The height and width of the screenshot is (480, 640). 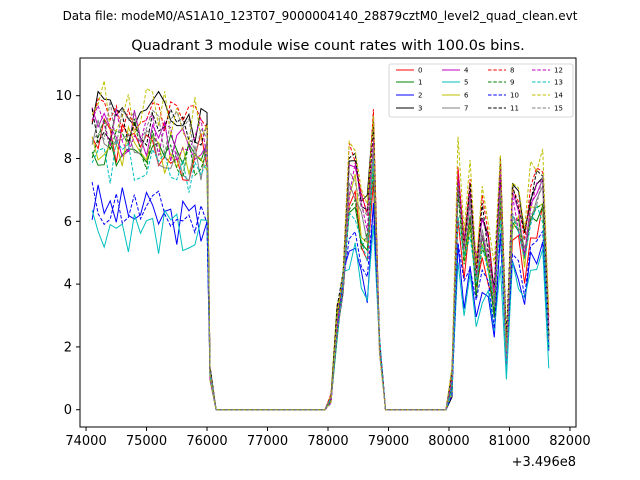 What do you see at coordinates (68, 285) in the screenshot?
I see `y-tick-label: 4` at bounding box center [68, 285].